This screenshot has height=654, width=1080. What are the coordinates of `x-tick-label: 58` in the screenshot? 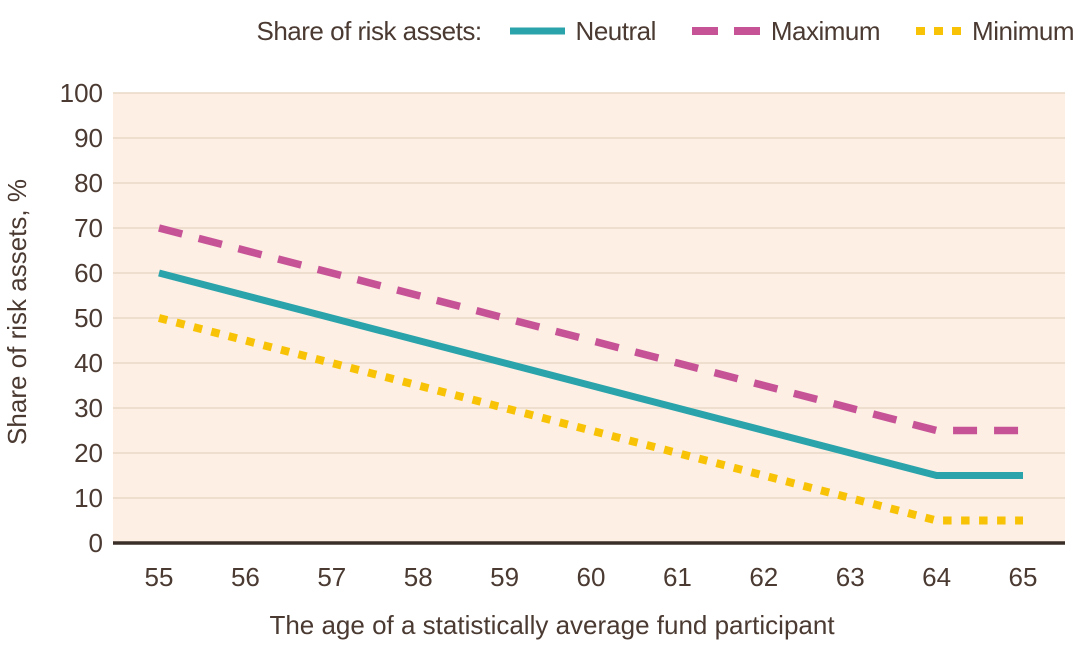 It's located at (418, 577).